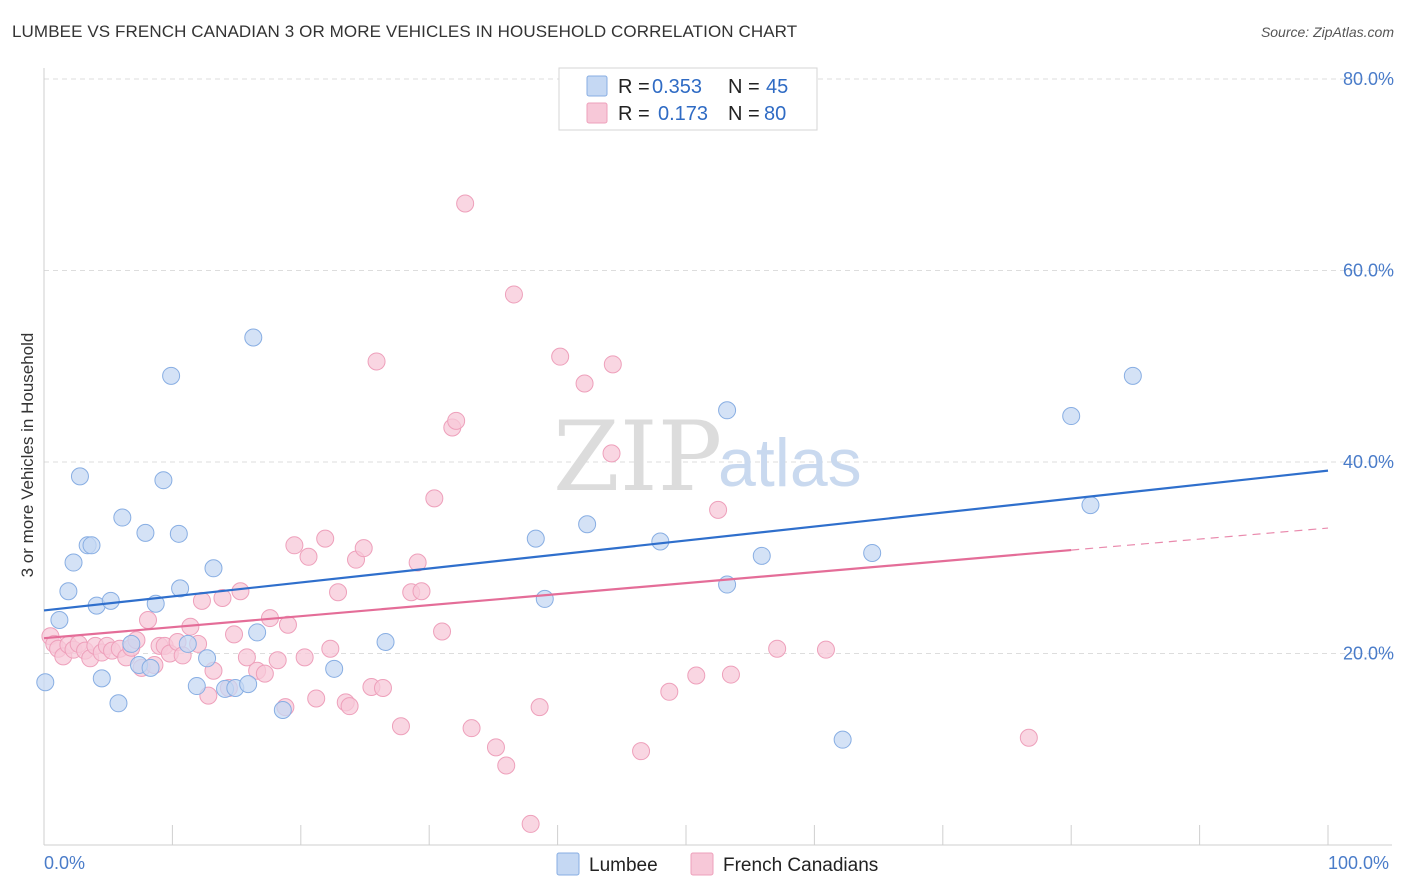 The image size is (1406, 892). Describe the element at coordinates (634, 87) in the screenshot. I see `legend-r-label-lumbee: R =` at that location.